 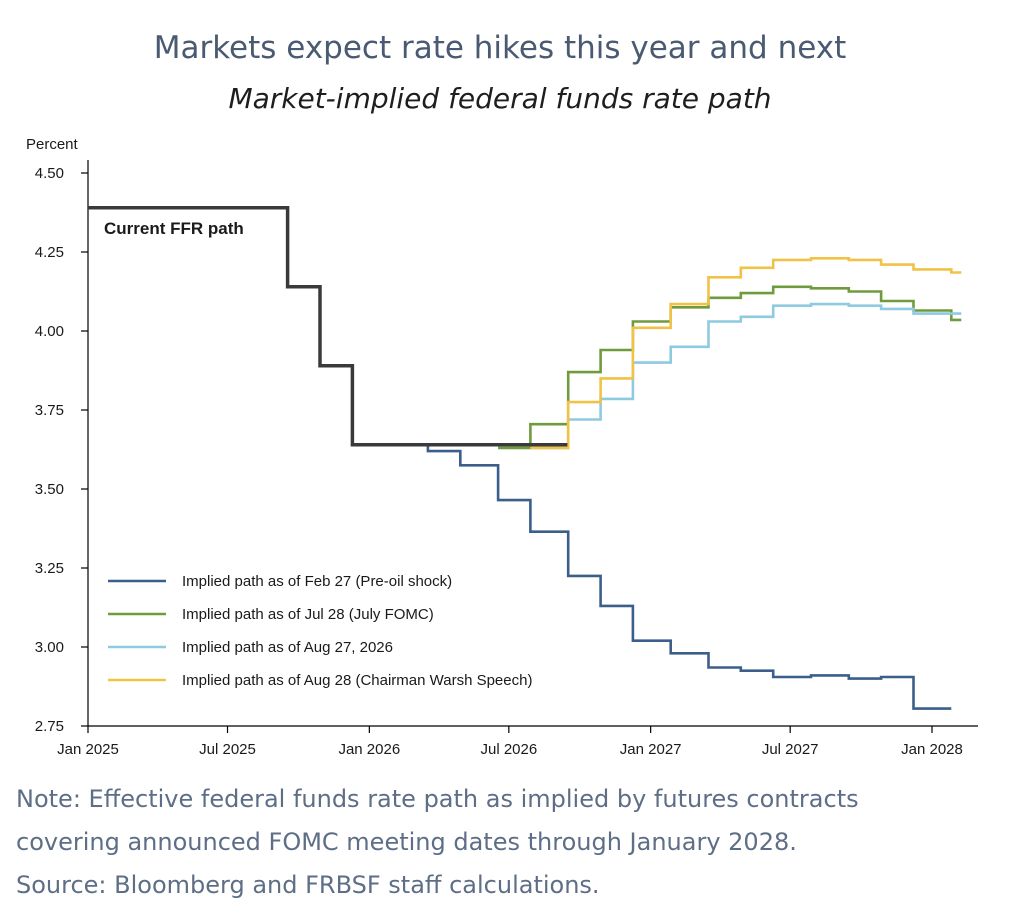 I want to click on y-tick-label: 3.50, so click(x=49, y=489).